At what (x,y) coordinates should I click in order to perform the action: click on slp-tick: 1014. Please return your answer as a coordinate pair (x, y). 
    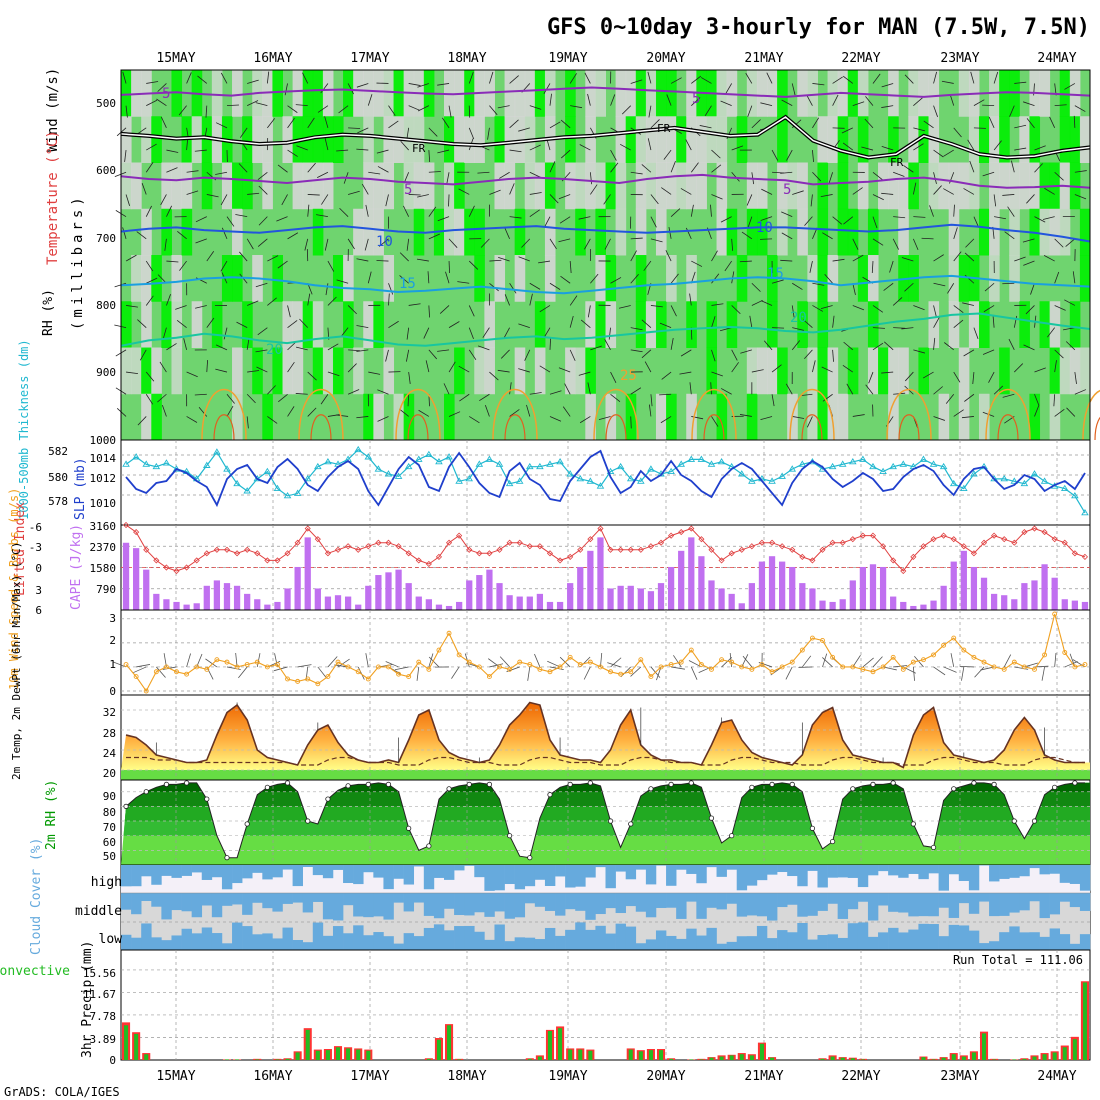
    Looking at the image, I should click on (103, 458).